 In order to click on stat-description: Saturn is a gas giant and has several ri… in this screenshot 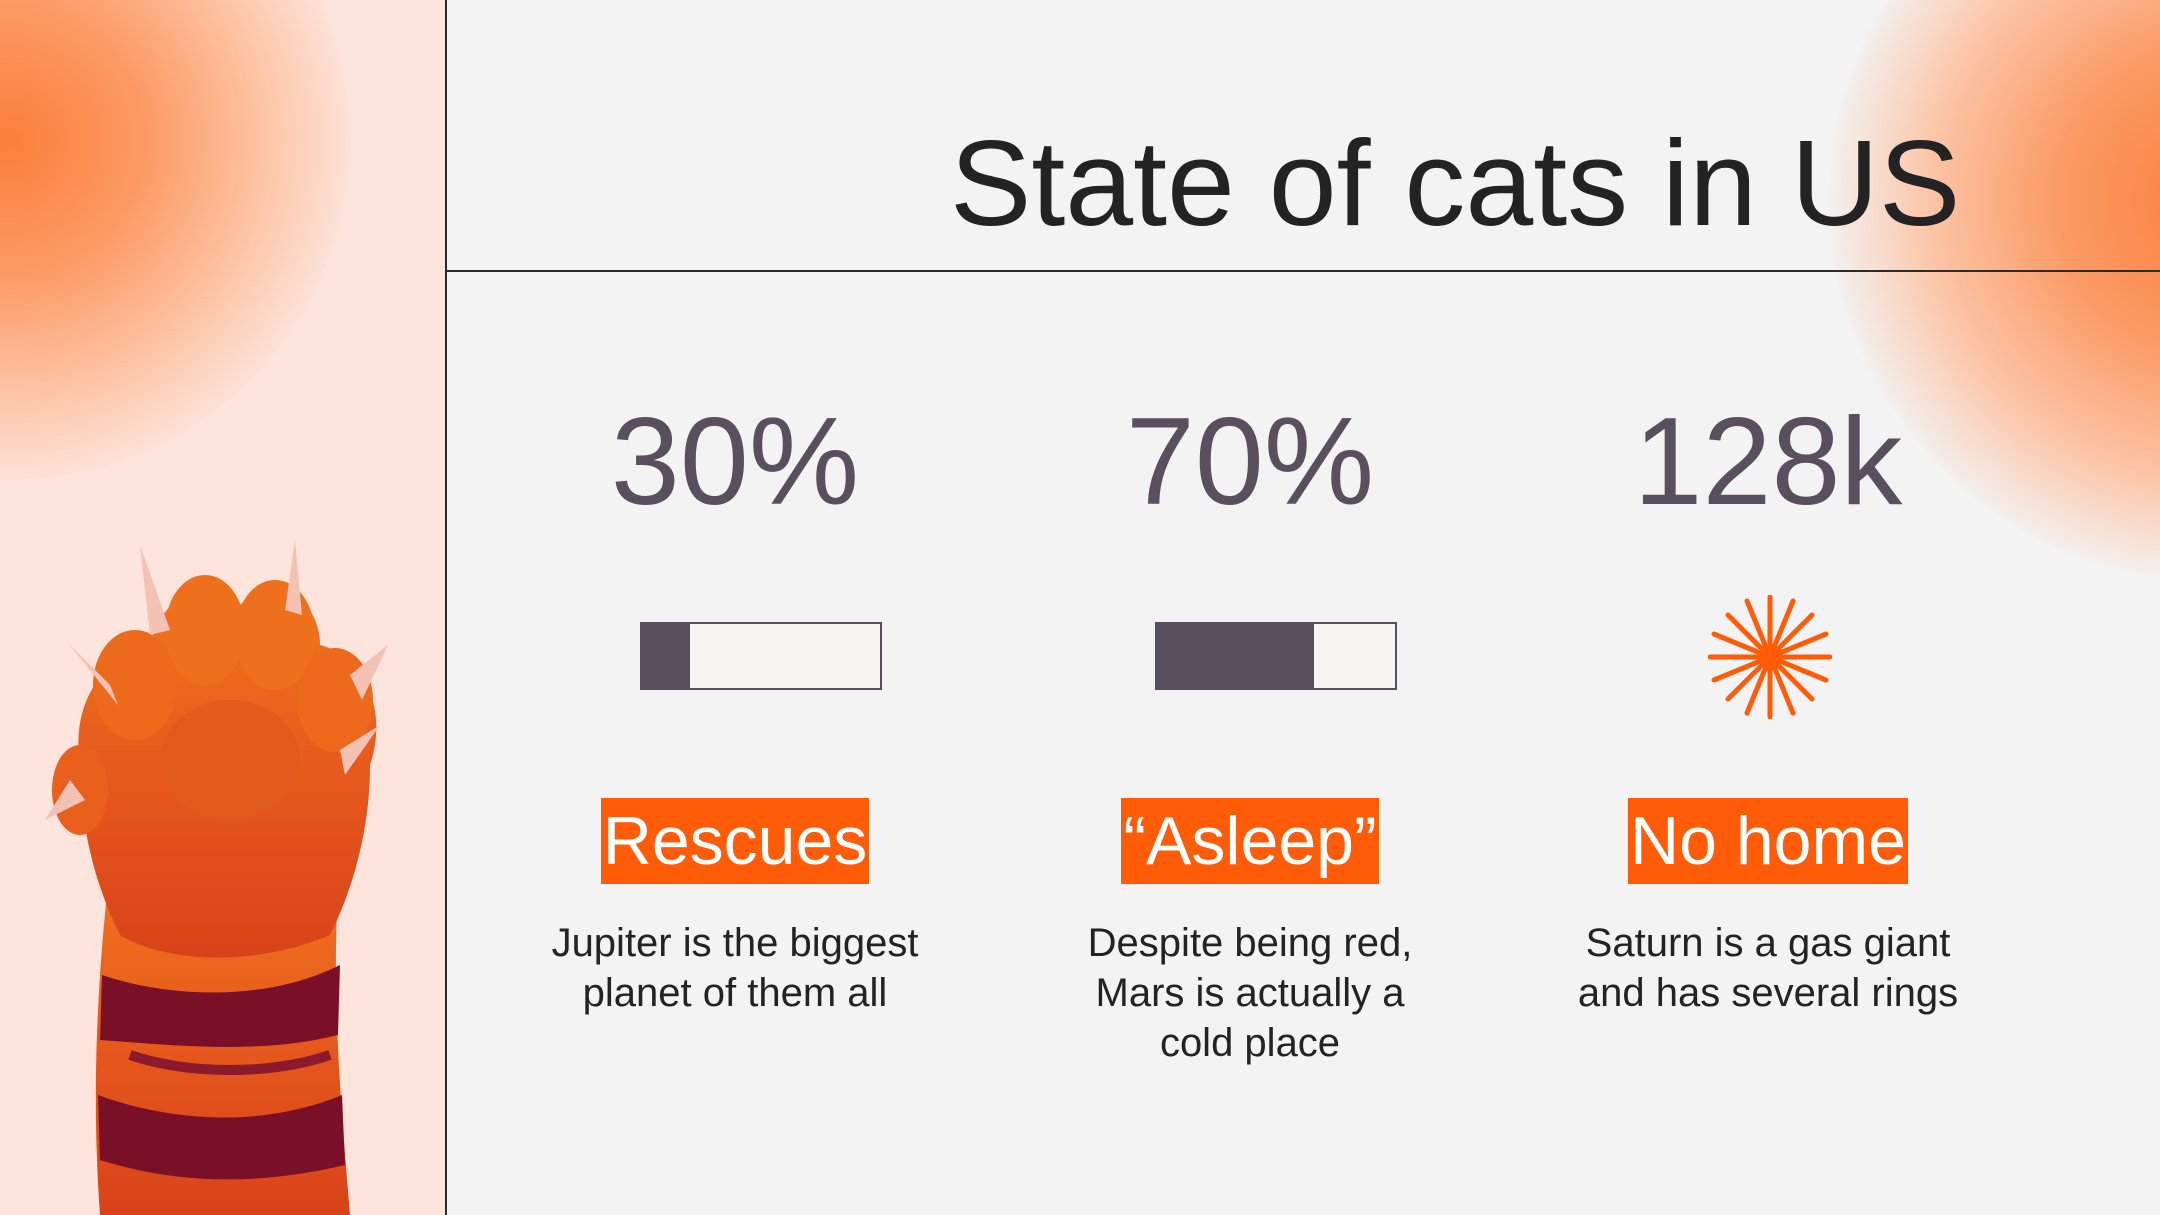, I will do `click(1768, 968)`.